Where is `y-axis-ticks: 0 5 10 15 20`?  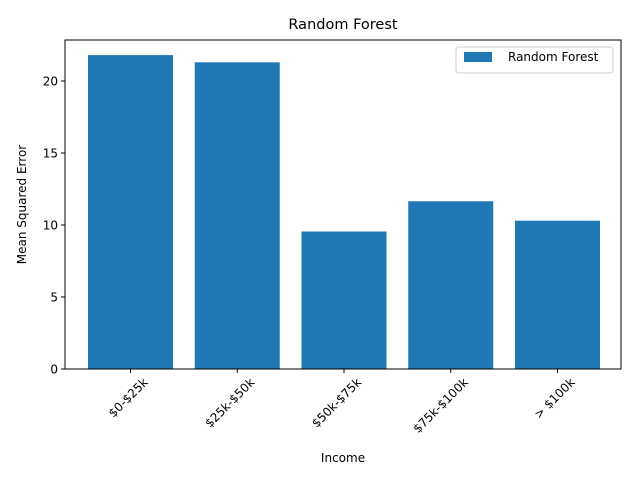
y-axis-ticks: 0 5 10 15 20 is located at coordinates (54, 226).